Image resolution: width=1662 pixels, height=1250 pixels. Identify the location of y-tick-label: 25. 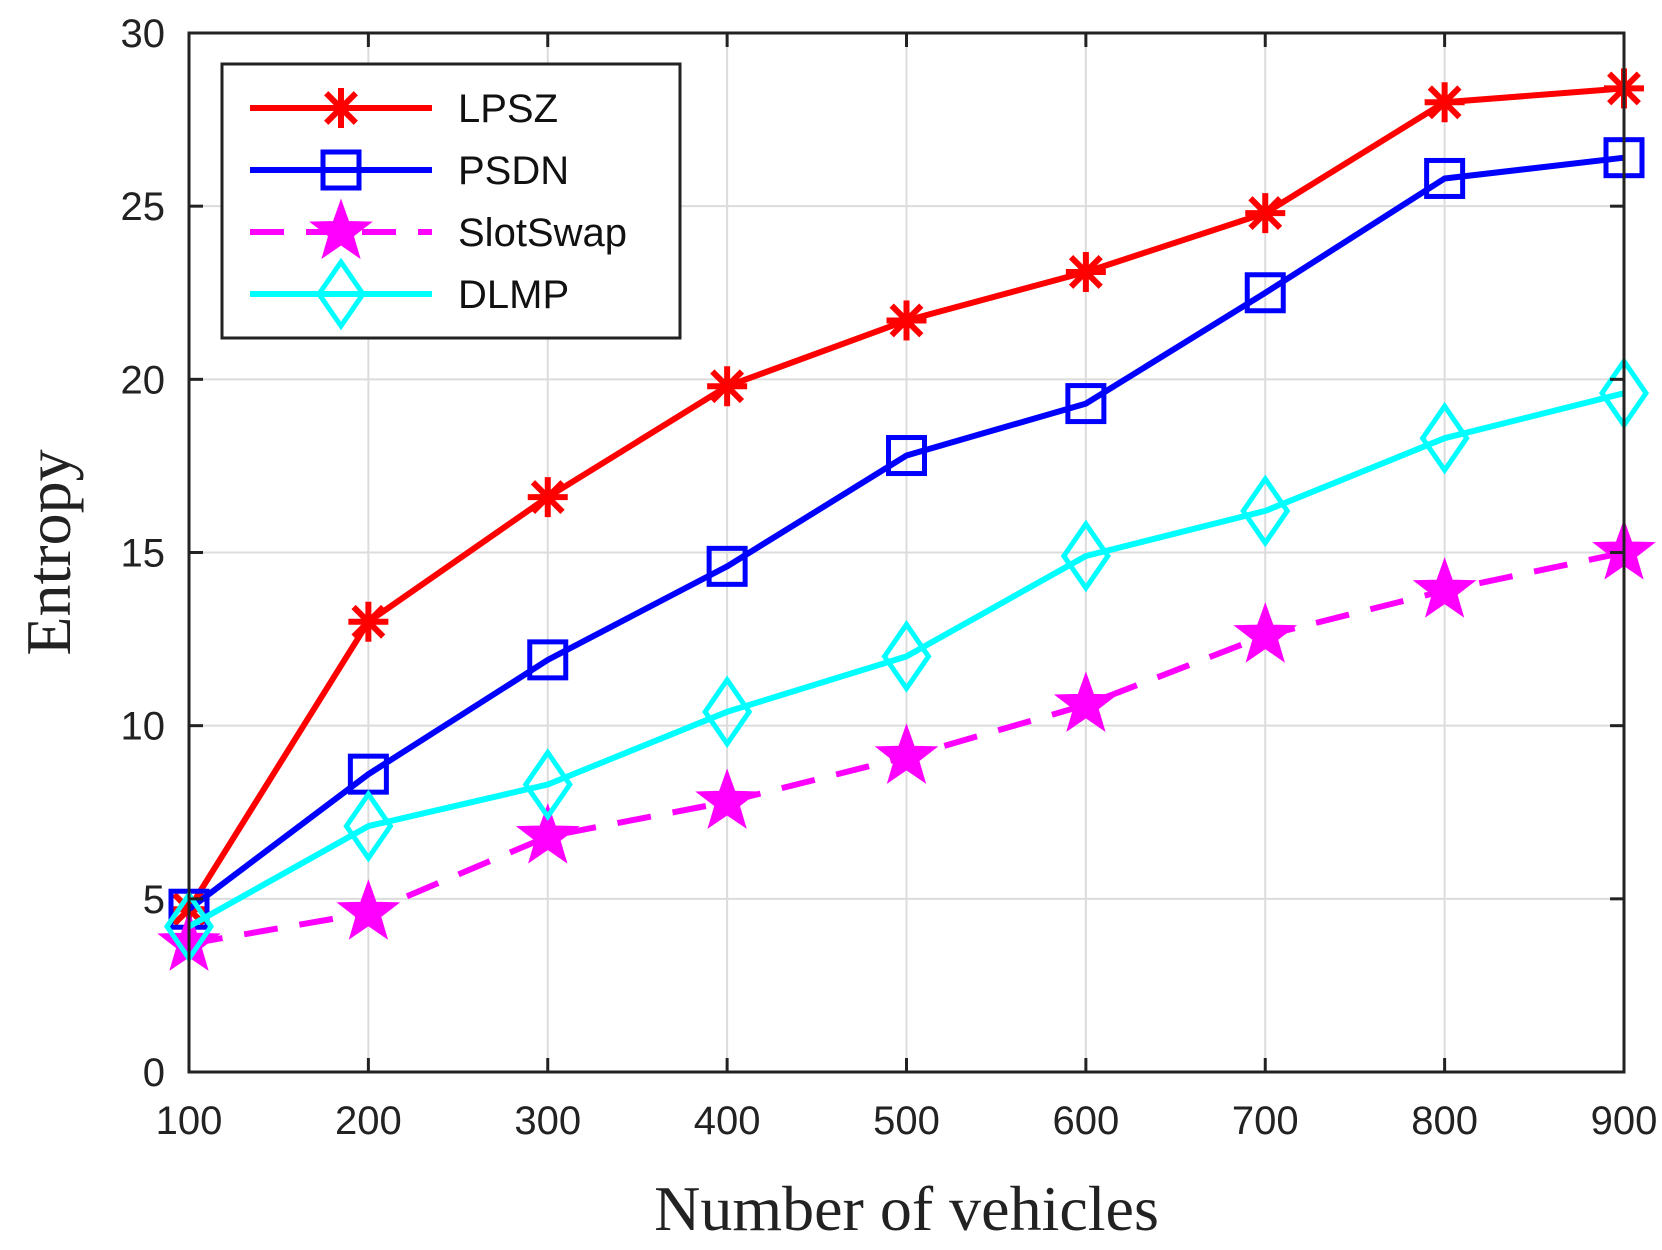
(143, 207).